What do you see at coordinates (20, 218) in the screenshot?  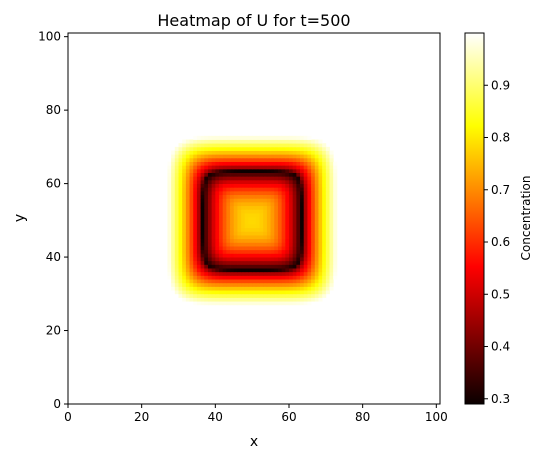 I see `y-axis-label: y` at bounding box center [20, 218].